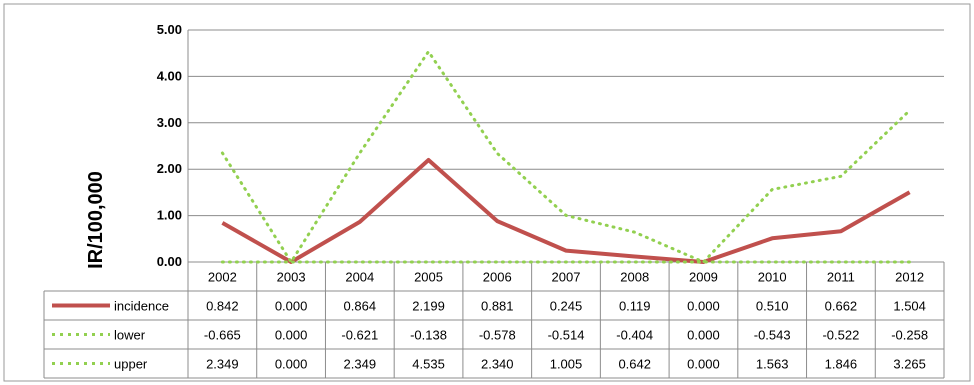  What do you see at coordinates (96, 220) in the screenshot?
I see `y-axis-title: IR/100,000` at bounding box center [96, 220].